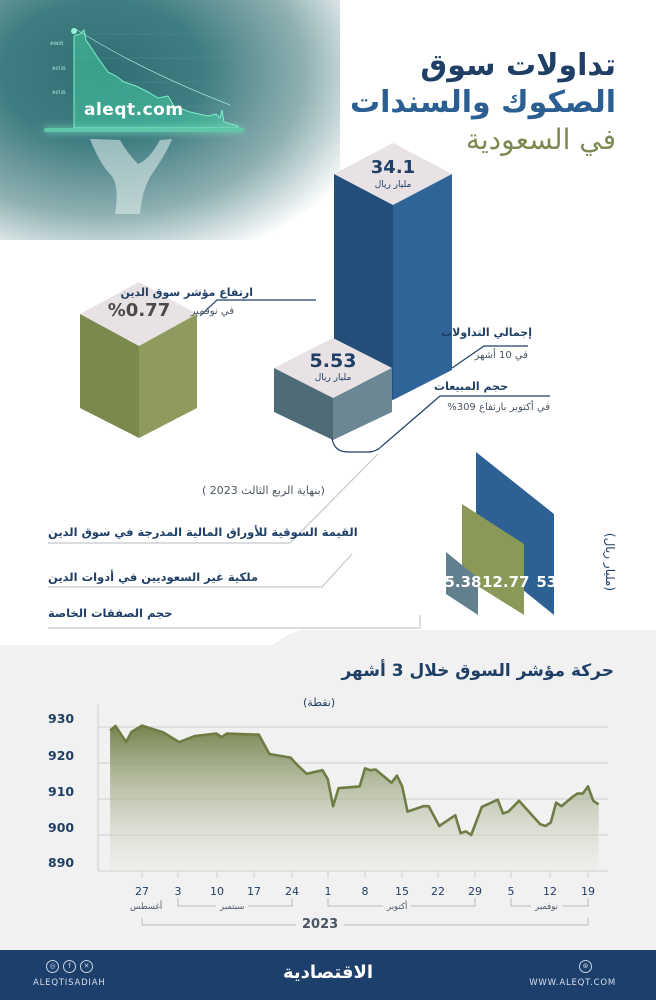  I want to click on month-september: سبتمبر, so click(232, 907).